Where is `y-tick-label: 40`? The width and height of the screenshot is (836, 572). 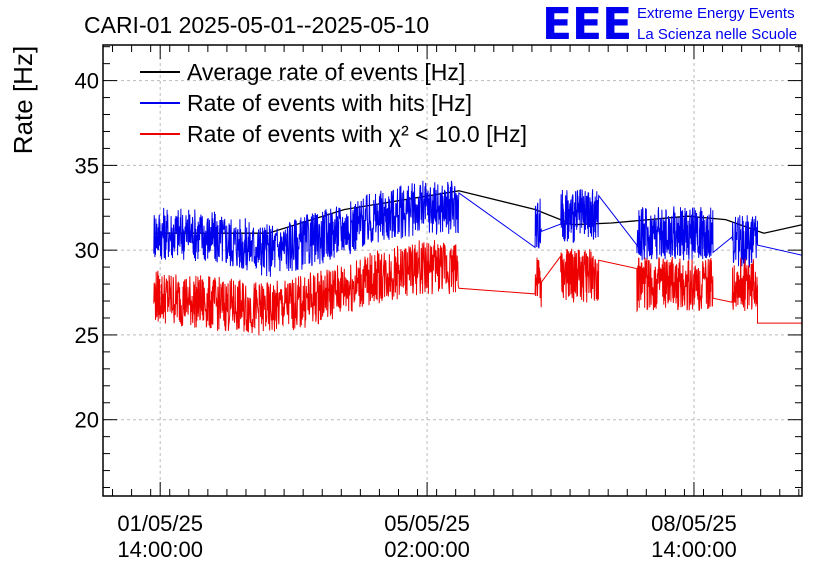 y-tick-label: 40 is located at coordinates (87, 81).